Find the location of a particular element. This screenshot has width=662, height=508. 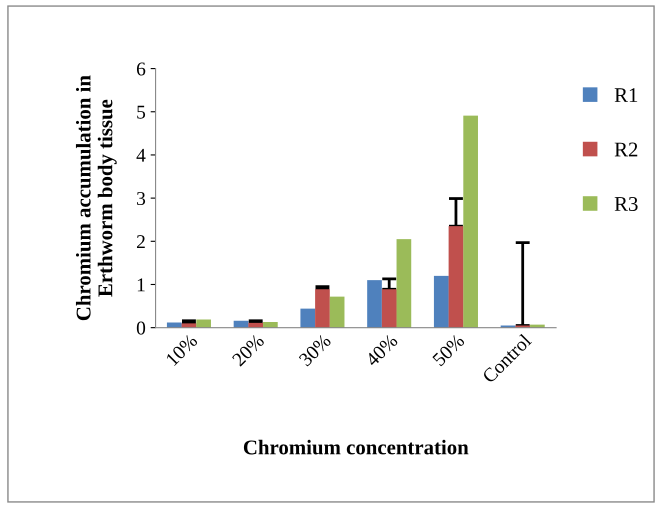

legend-label: R2 is located at coordinates (626, 149).